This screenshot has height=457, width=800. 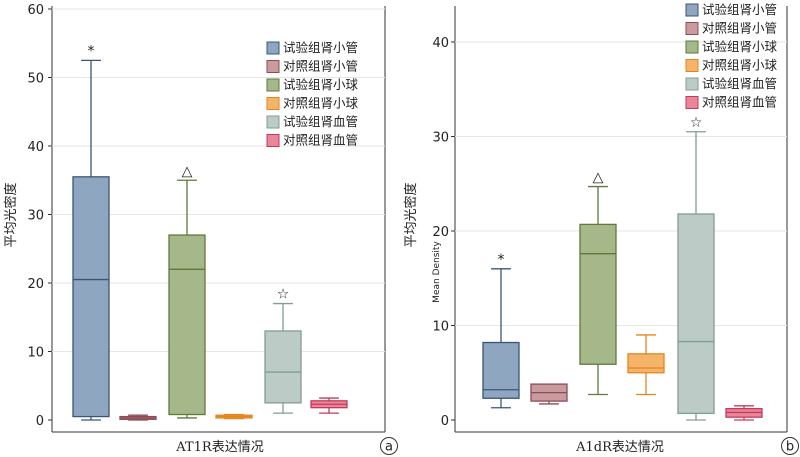 I want to click on x-axis-title: AT1R表达情况, so click(x=219, y=447).